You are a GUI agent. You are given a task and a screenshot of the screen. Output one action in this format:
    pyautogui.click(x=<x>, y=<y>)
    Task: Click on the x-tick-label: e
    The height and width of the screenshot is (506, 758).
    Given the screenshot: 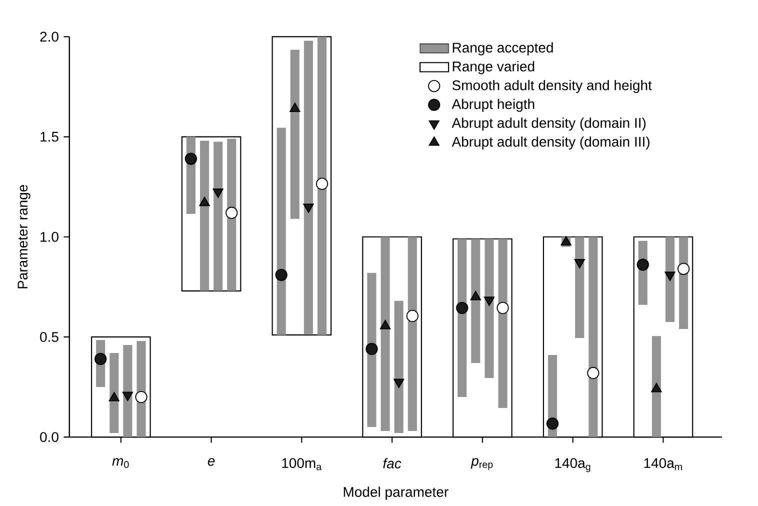 What is the action you would take?
    pyautogui.click(x=211, y=462)
    